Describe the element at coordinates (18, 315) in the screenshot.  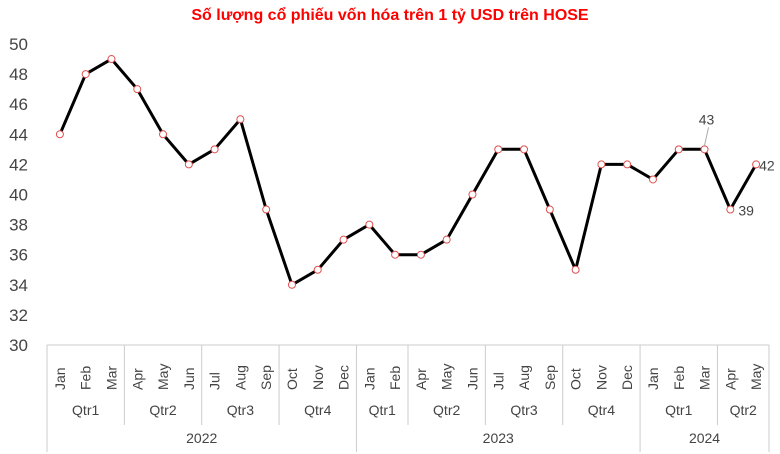
I see `y-tick-label: 32` at that location.